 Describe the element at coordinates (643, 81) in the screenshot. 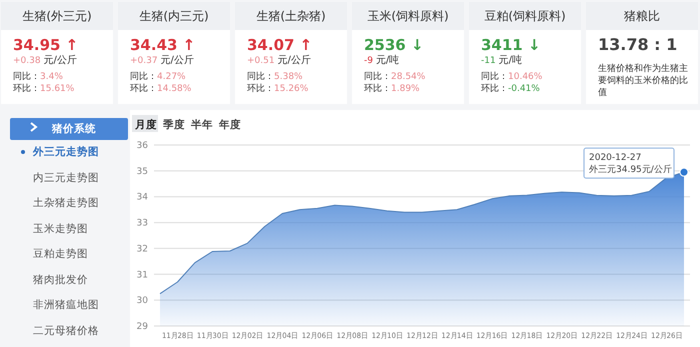

I see `text: 生猪价格和作为生猪主要饲料的玉米价格的比值` at that location.